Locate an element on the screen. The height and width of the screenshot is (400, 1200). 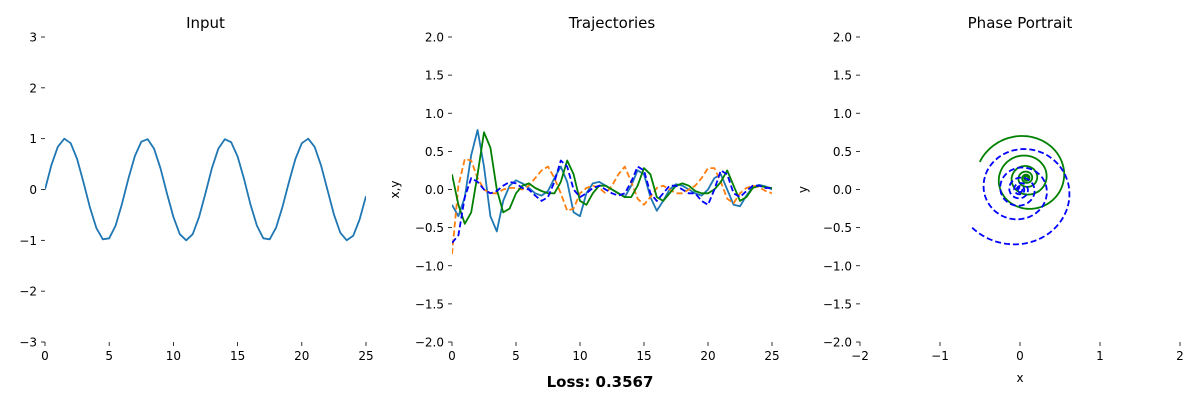
trajectories-ytick-label: −1.5 is located at coordinates (429, 304).